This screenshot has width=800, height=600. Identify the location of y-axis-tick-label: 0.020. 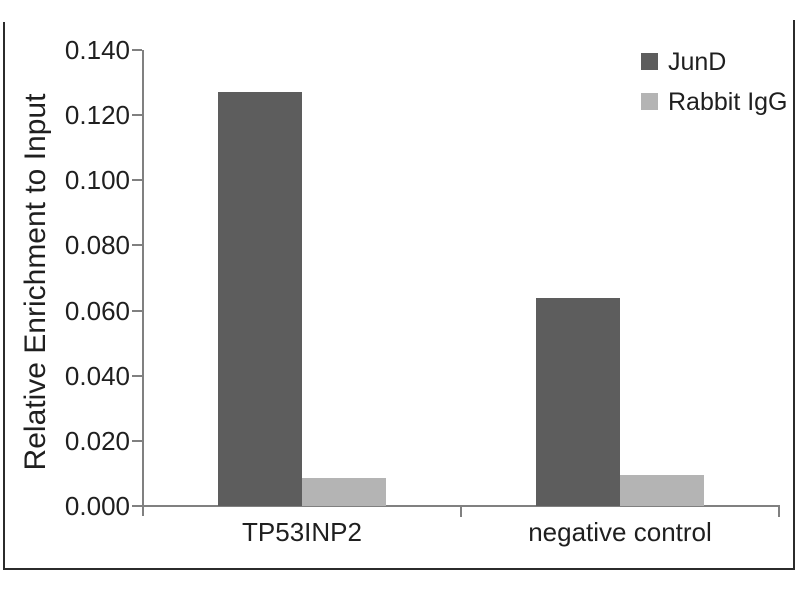
(97, 440).